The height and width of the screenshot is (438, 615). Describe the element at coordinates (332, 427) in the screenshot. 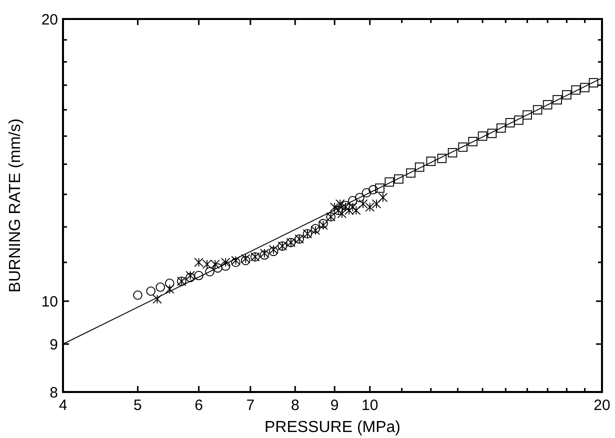

I see `x-axis-title: PRESSURE (MPa)` at that location.